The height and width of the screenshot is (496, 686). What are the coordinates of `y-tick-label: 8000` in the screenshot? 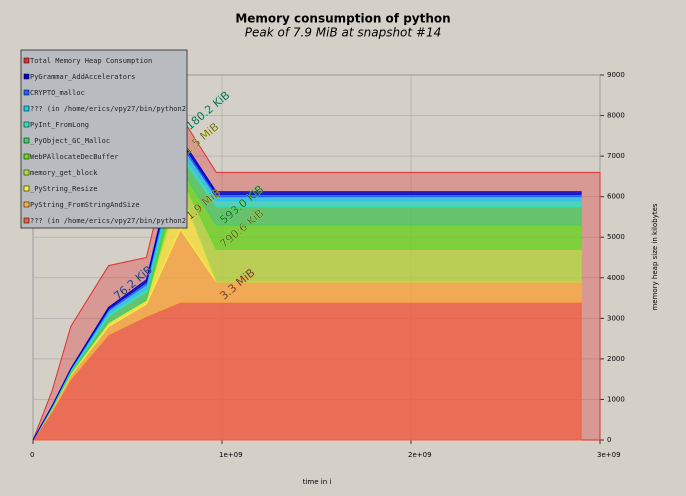 It's located at (616, 116).